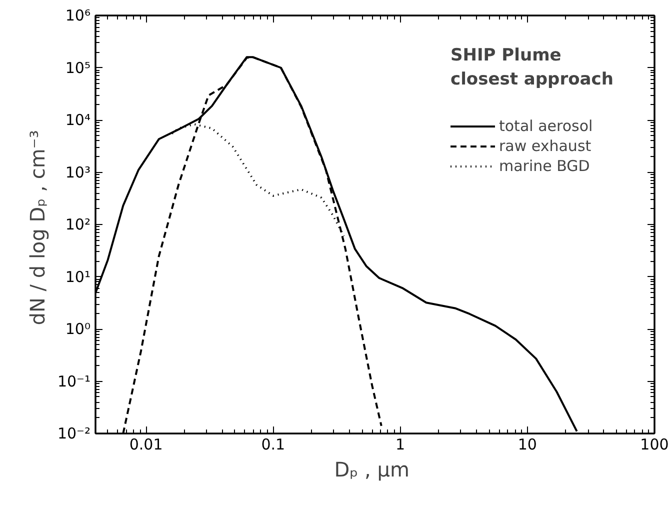 This screenshot has height=508, width=672. Describe the element at coordinates (532, 68) in the screenshot. I see `legend-title: SHIP Plume closest approach` at that location.